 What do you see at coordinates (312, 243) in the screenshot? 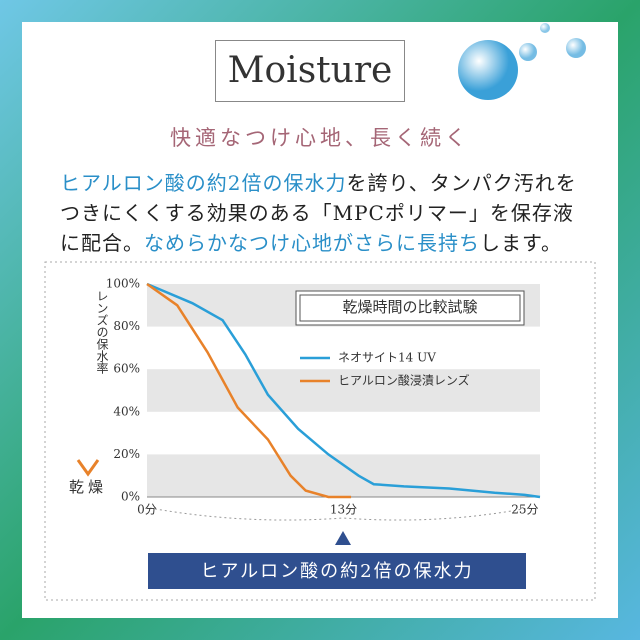
I see `highlight: なめらかなつけ心地がさらに長持ち` at bounding box center [312, 243].